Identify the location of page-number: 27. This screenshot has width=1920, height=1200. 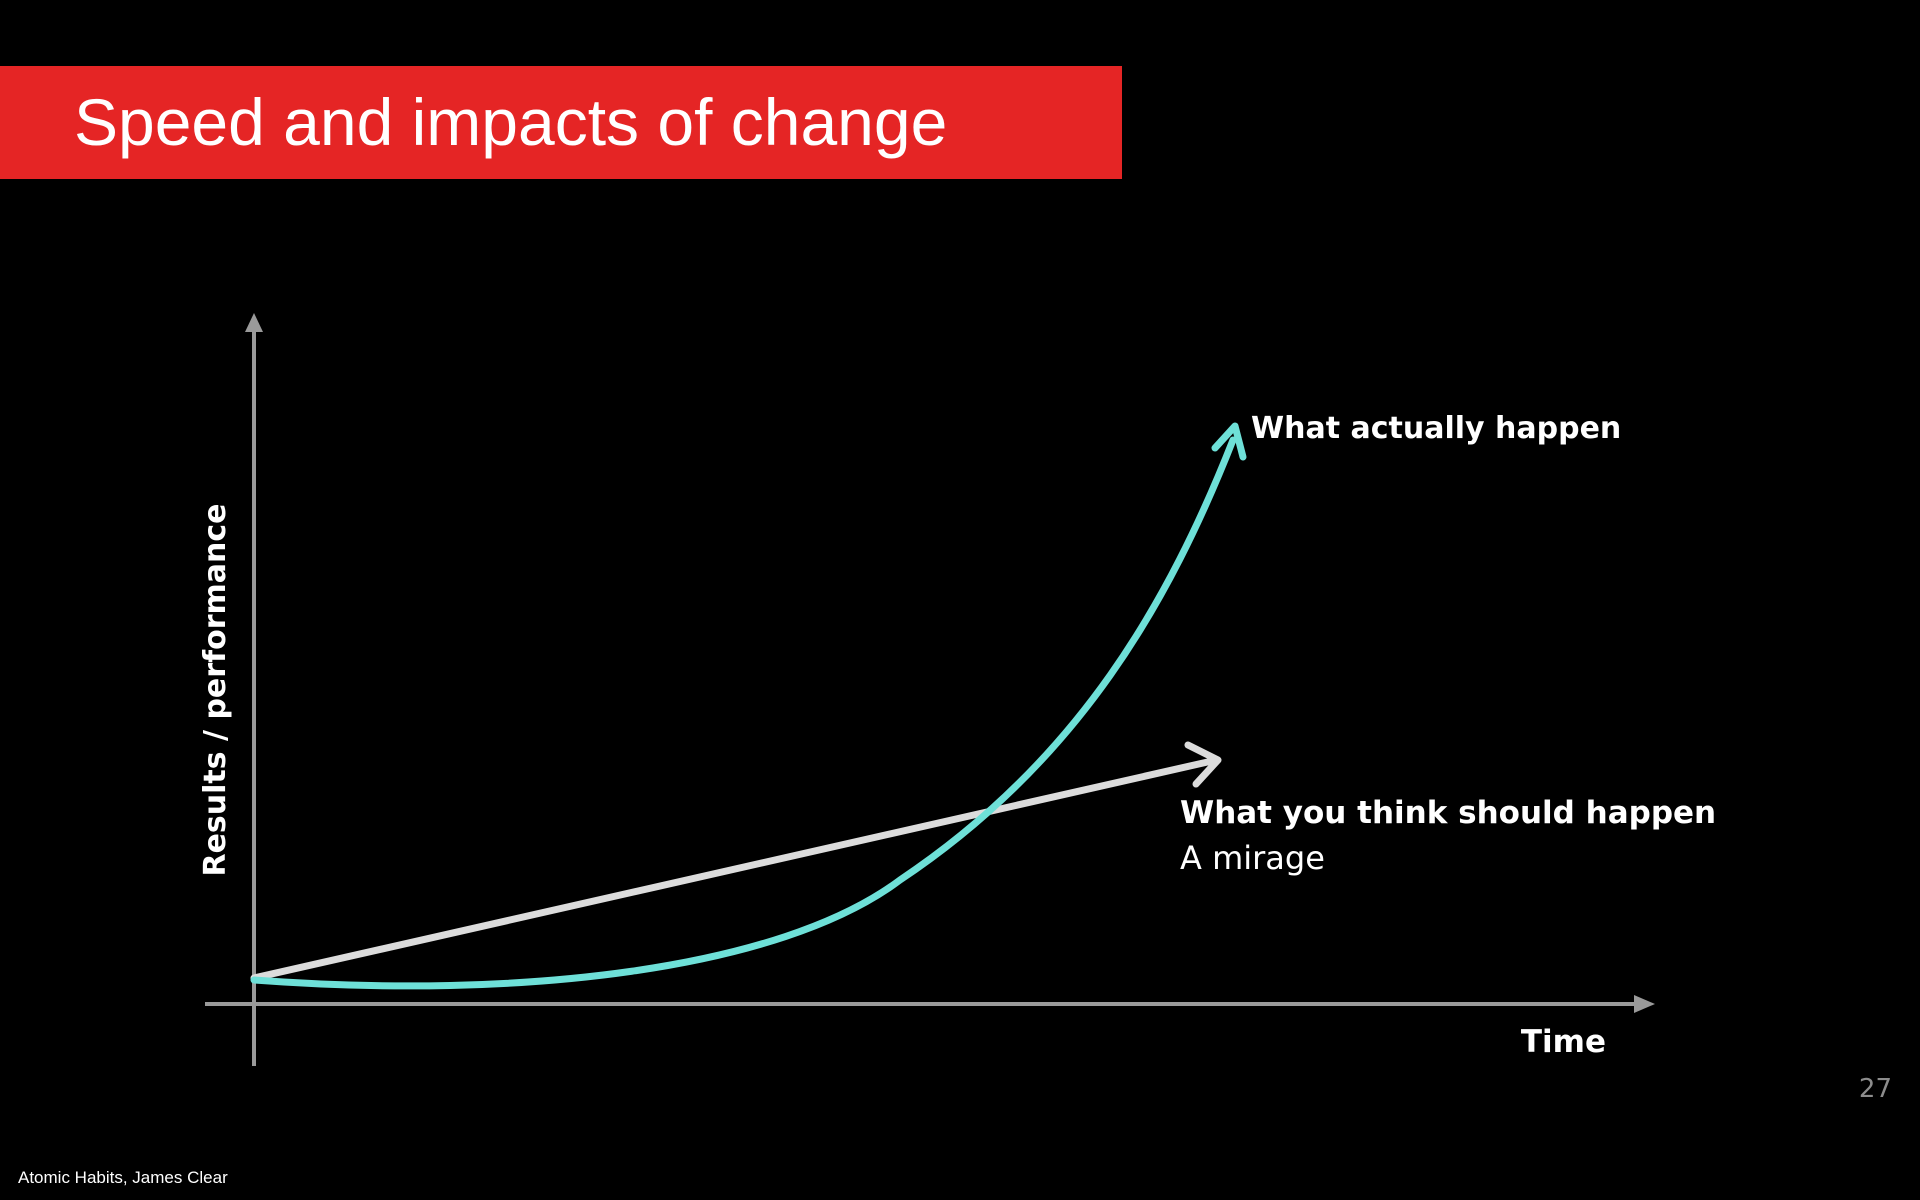
(1875, 1089).